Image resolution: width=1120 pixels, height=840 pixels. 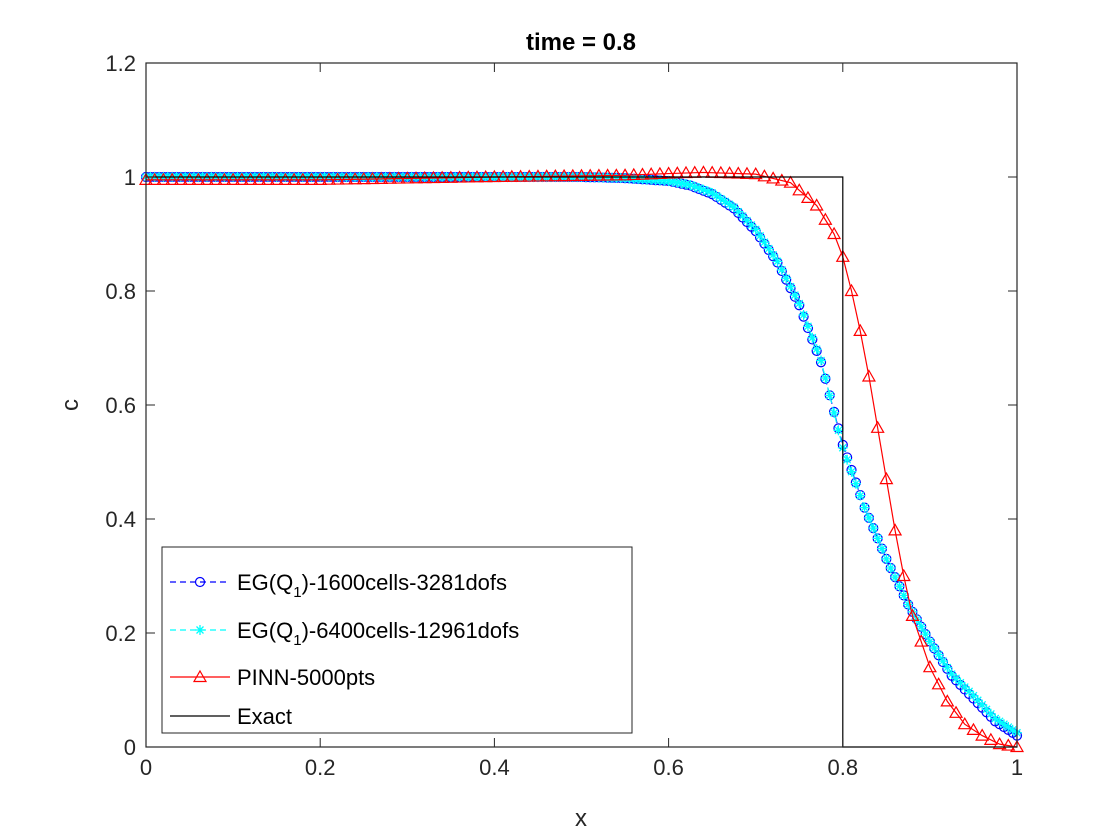 What do you see at coordinates (146, 767) in the screenshot?
I see `x-tick-label: 0` at bounding box center [146, 767].